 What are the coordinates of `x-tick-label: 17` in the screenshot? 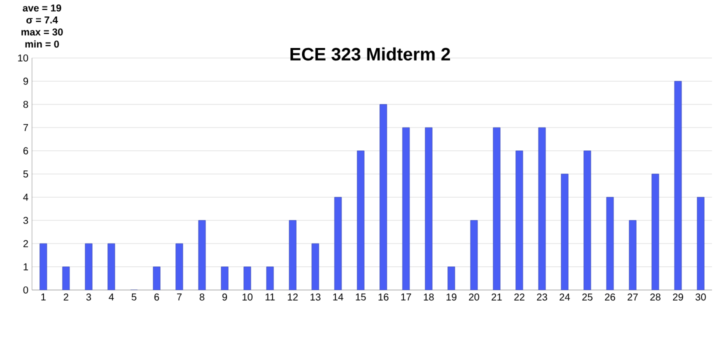 It's located at (406, 297).